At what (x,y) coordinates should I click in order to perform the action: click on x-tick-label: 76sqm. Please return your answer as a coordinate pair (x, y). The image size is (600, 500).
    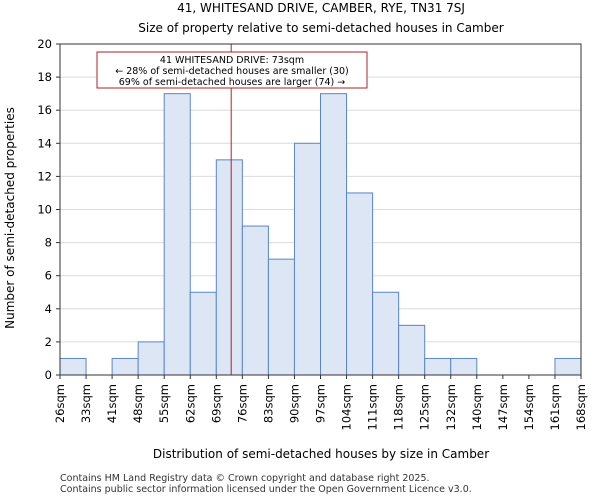
    Looking at the image, I should click on (242, 403).